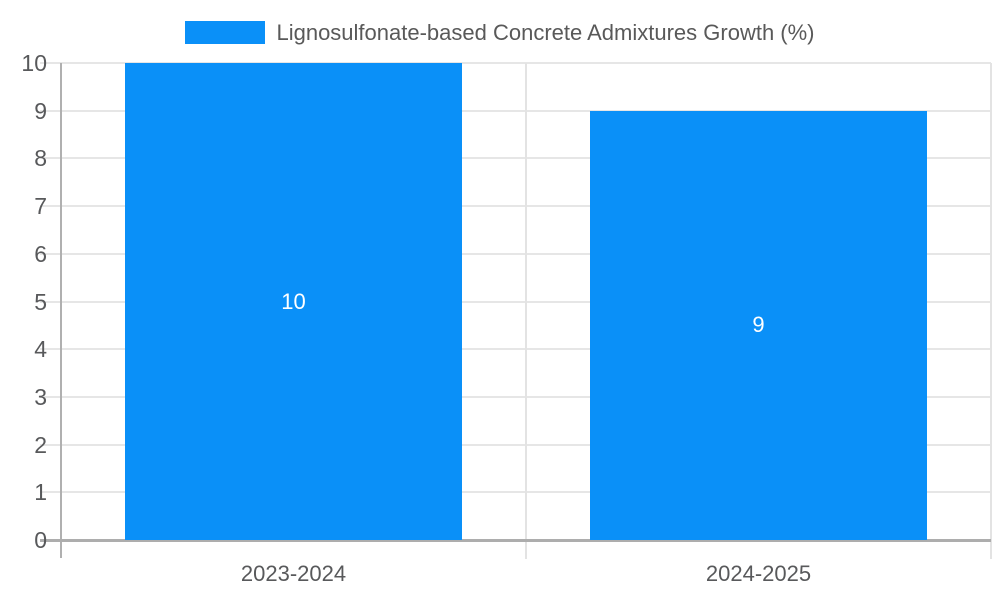 The image size is (1000, 600). What do you see at coordinates (40, 492) in the screenshot?
I see `y-tick-label: 1` at bounding box center [40, 492].